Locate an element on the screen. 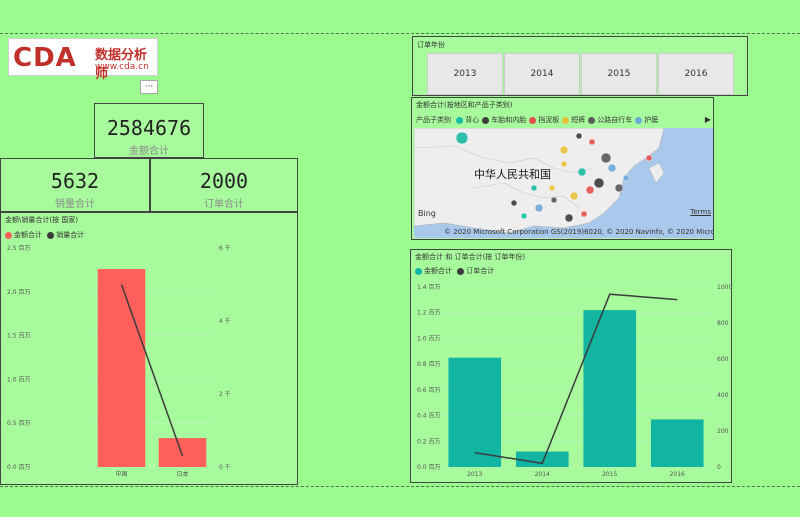  order-year-slicer: 订单年份 2013 2014 2015 2016 is located at coordinates (580, 66).